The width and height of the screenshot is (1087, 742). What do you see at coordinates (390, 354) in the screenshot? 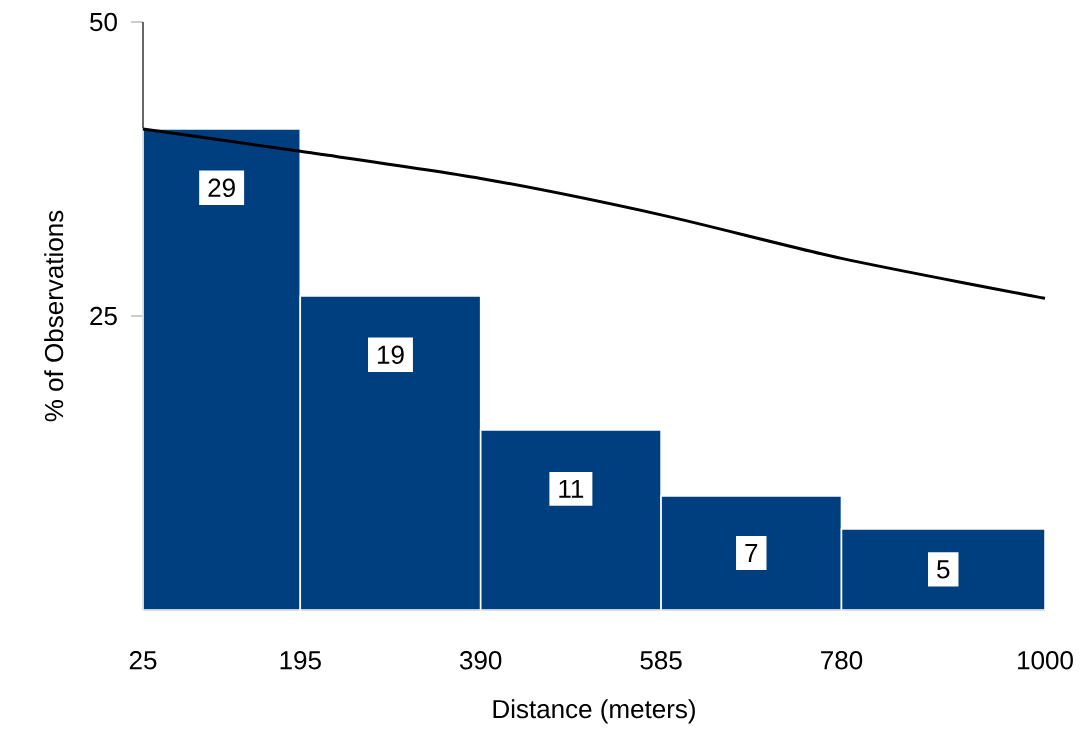
I see `annotation: 19` at bounding box center [390, 354].